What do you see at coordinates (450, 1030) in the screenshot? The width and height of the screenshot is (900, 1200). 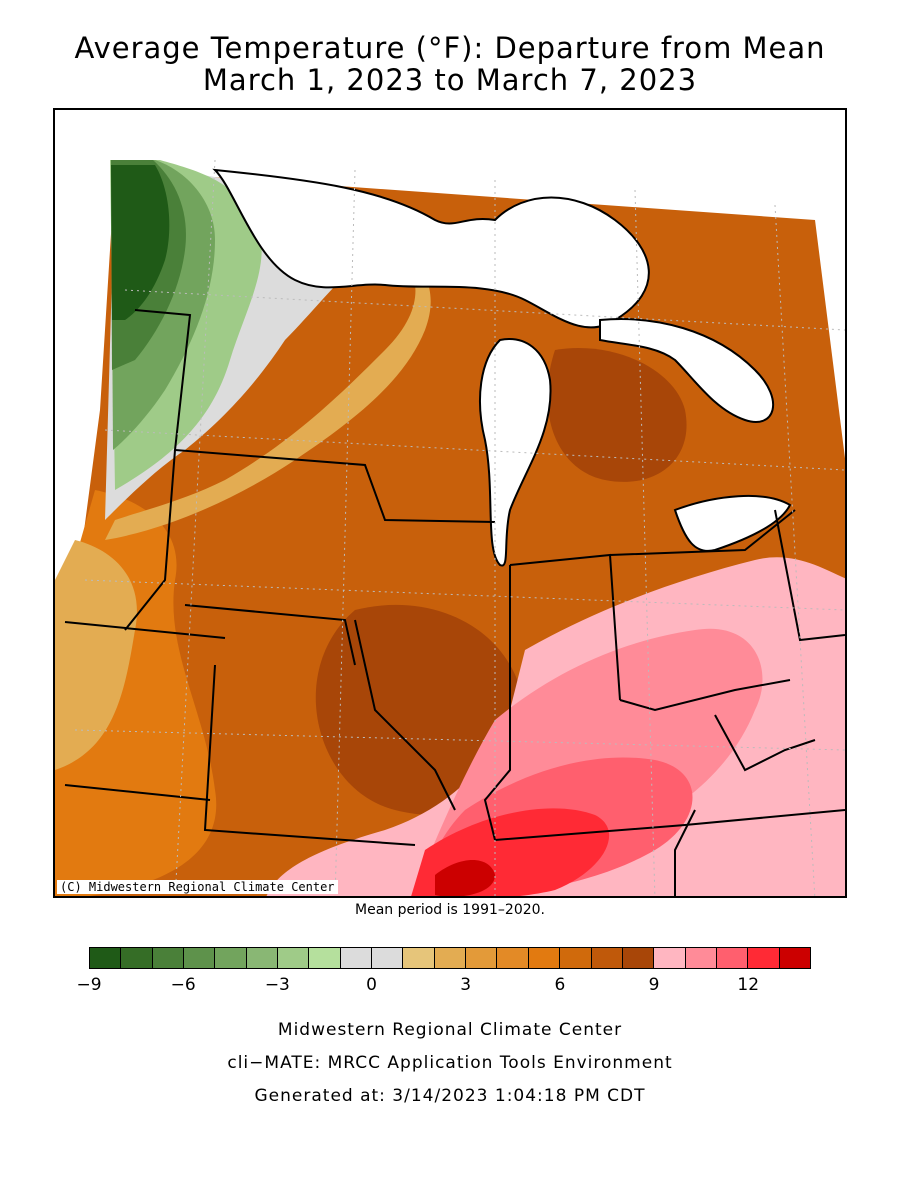 I see `footer-organization: Midwestern Regional Climate Center` at bounding box center [450, 1030].